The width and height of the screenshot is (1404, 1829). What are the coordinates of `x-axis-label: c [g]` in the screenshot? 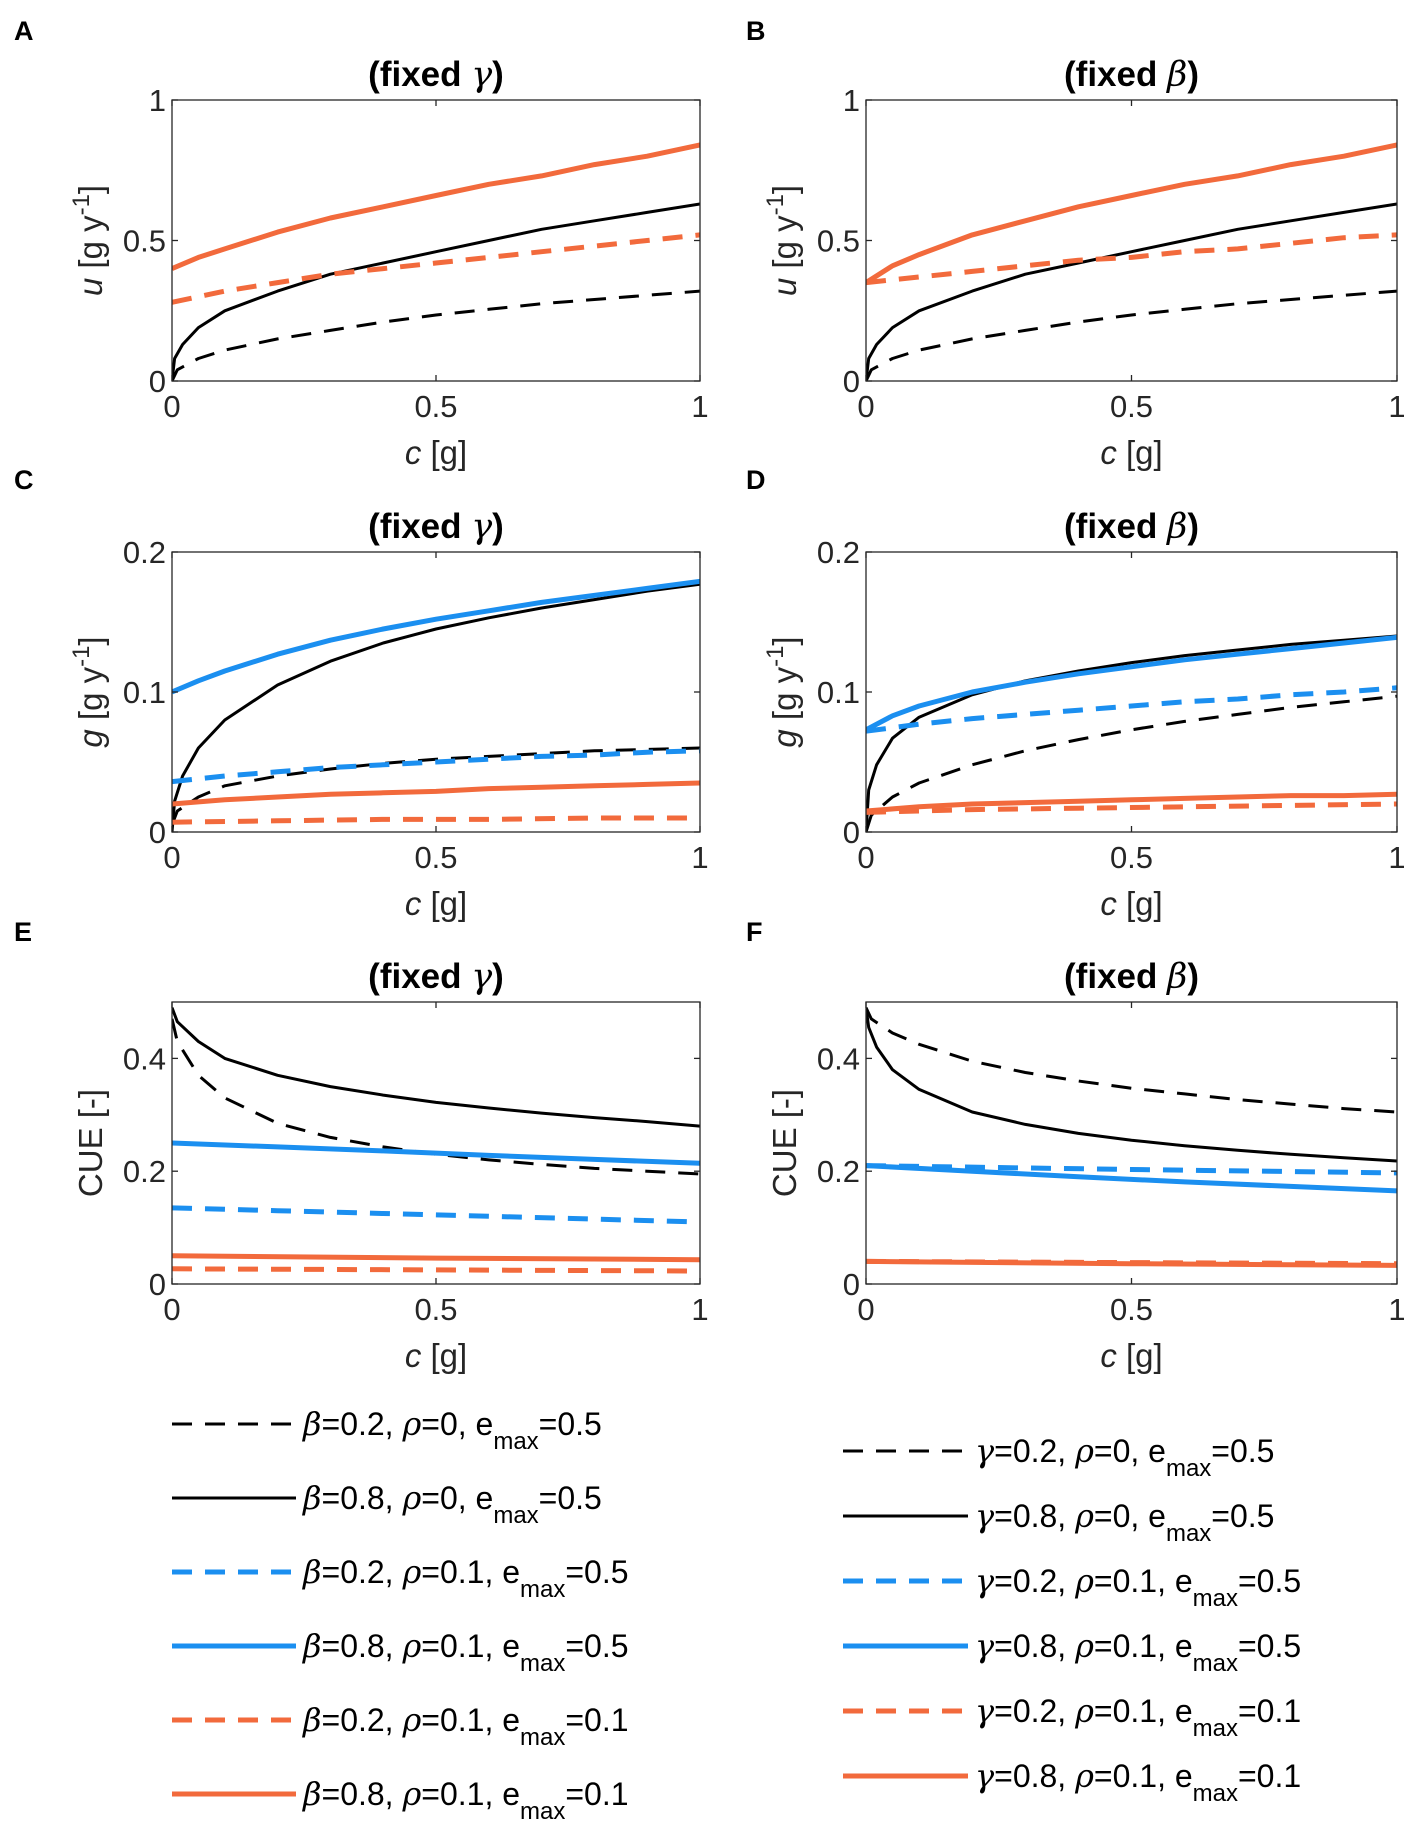 It's located at (436, 1355).